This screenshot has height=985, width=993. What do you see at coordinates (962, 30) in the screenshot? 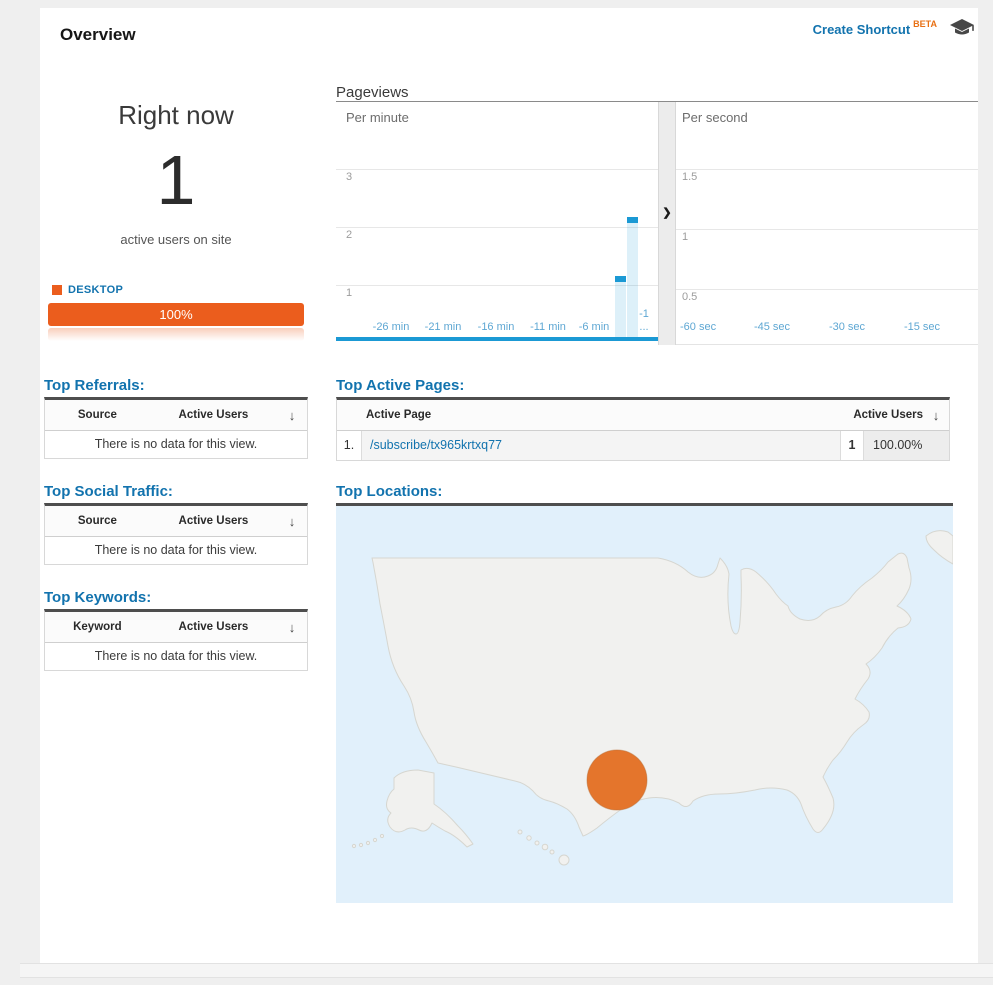
I see `graduation-cap-icon` at bounding box center [962, 30].